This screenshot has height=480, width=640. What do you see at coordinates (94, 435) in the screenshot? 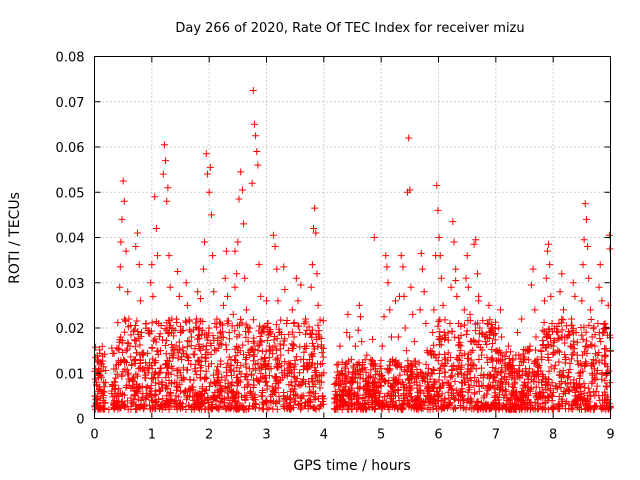
I see `x-tick-label: 0` at bounding box center [94, 435].